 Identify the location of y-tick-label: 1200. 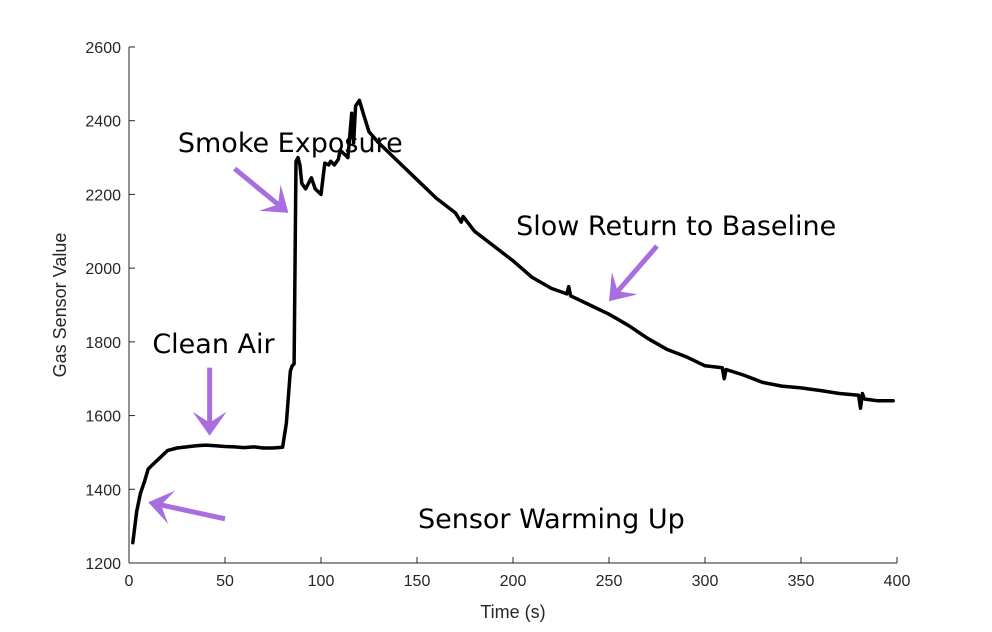
(103, 564).